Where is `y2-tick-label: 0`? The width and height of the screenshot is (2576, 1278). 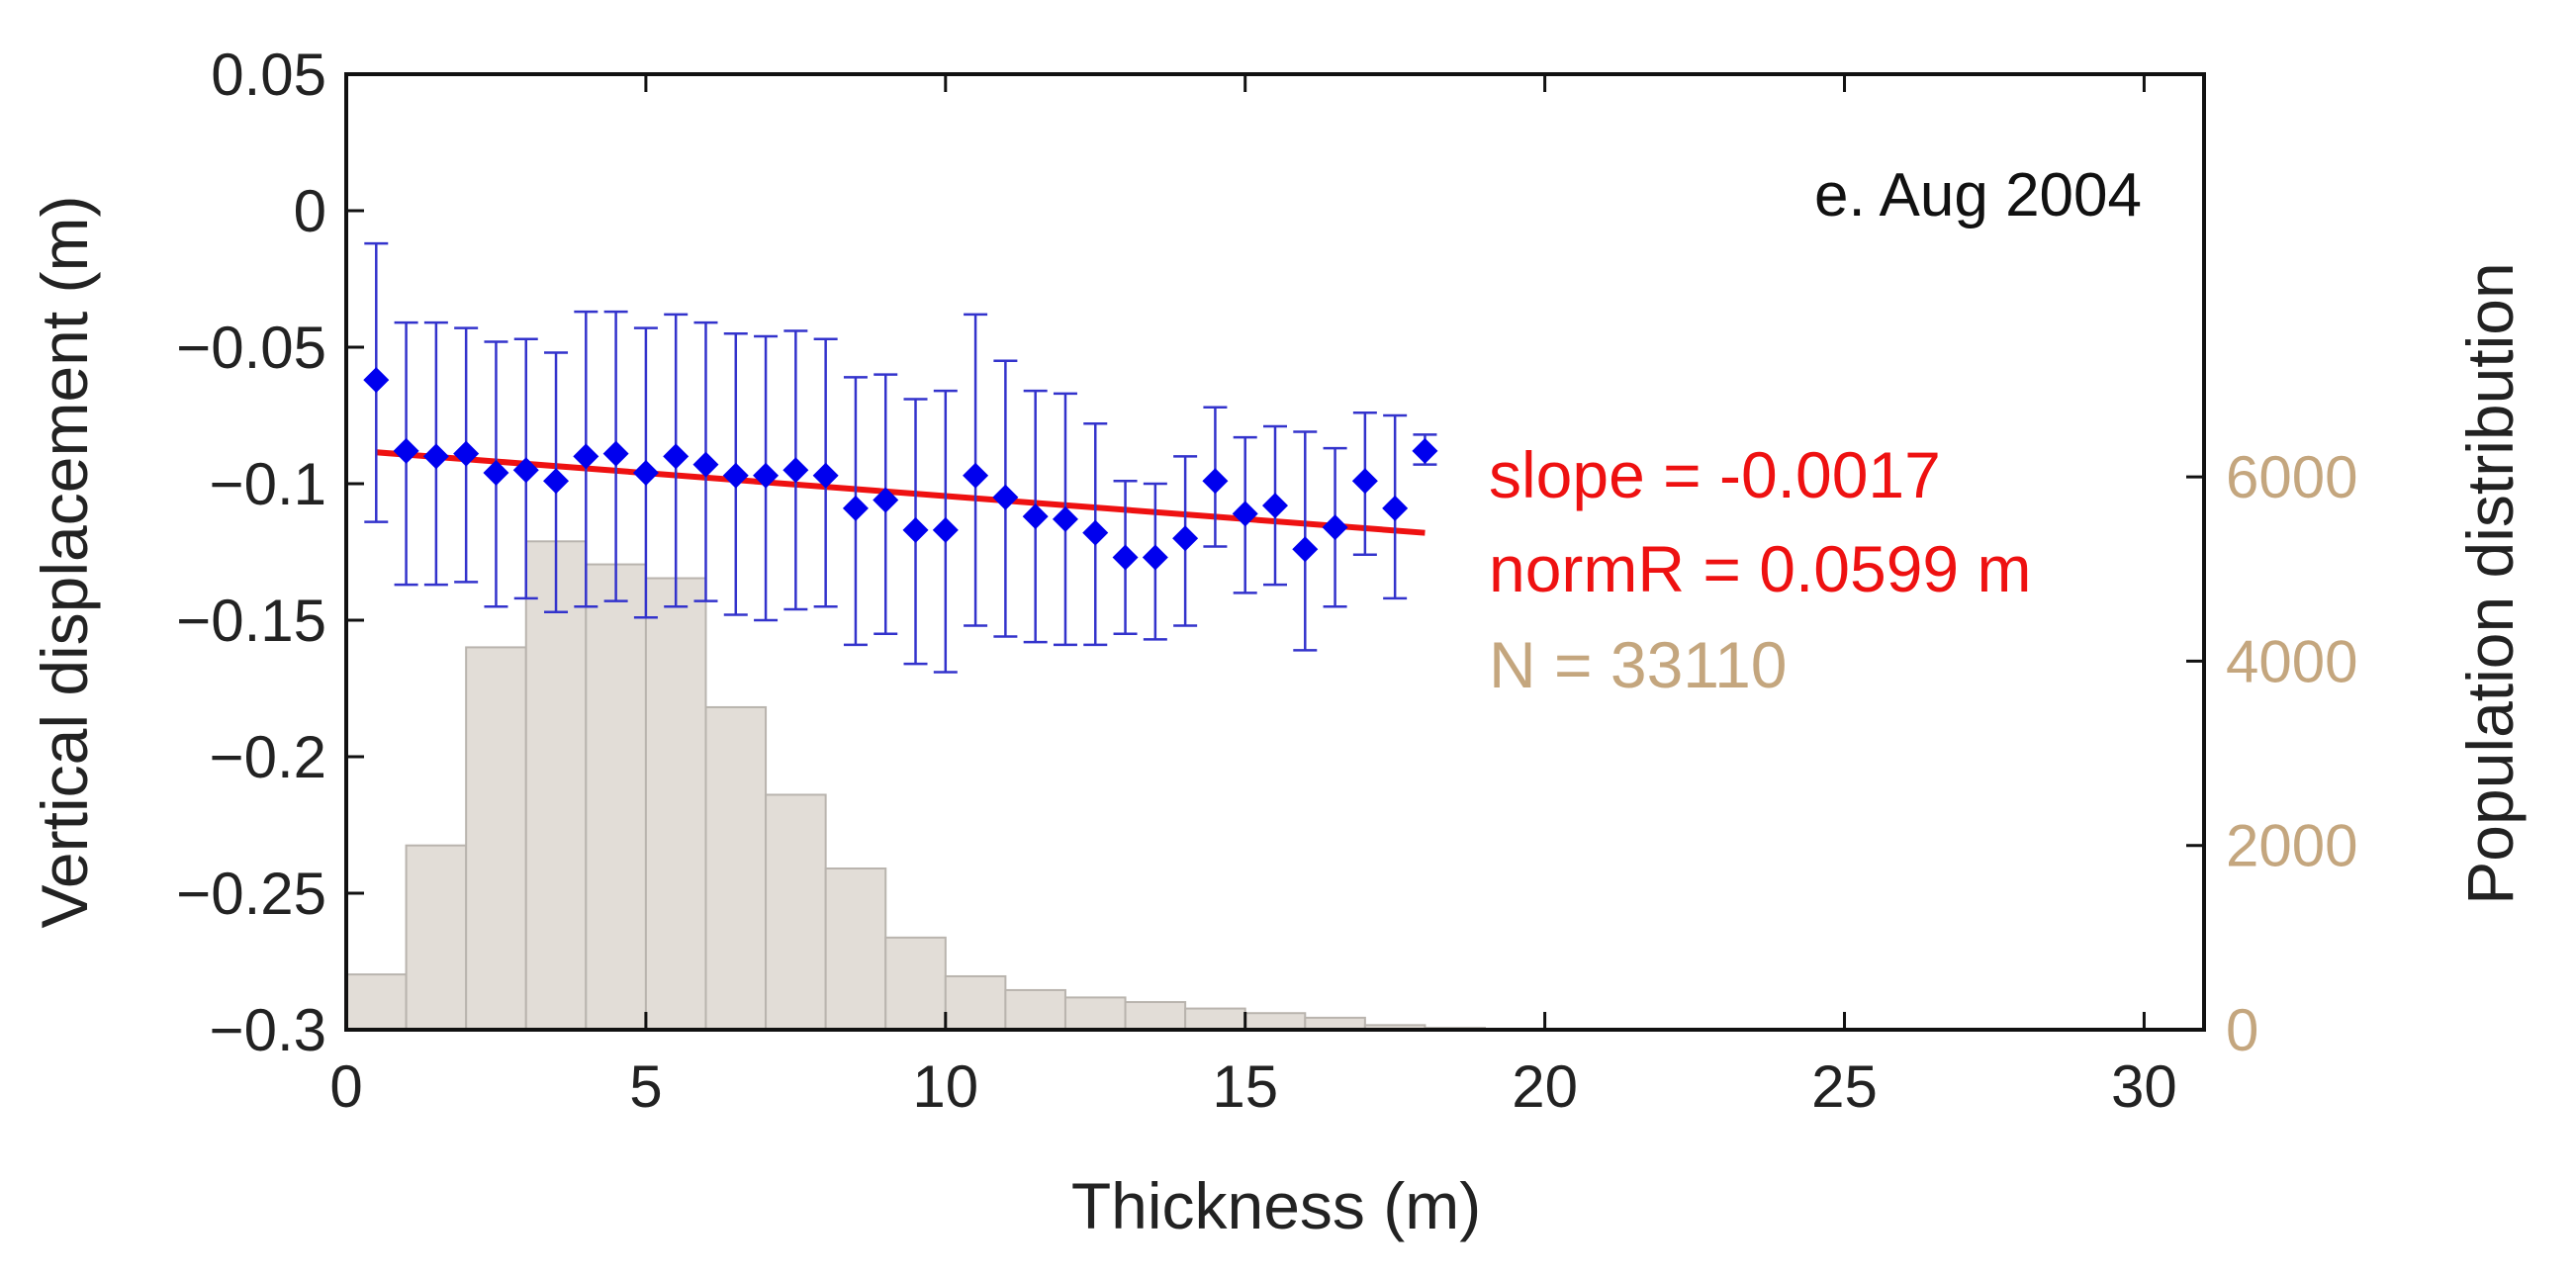
y2-tick-label: 0 is located at coordinates (2242, 1030).